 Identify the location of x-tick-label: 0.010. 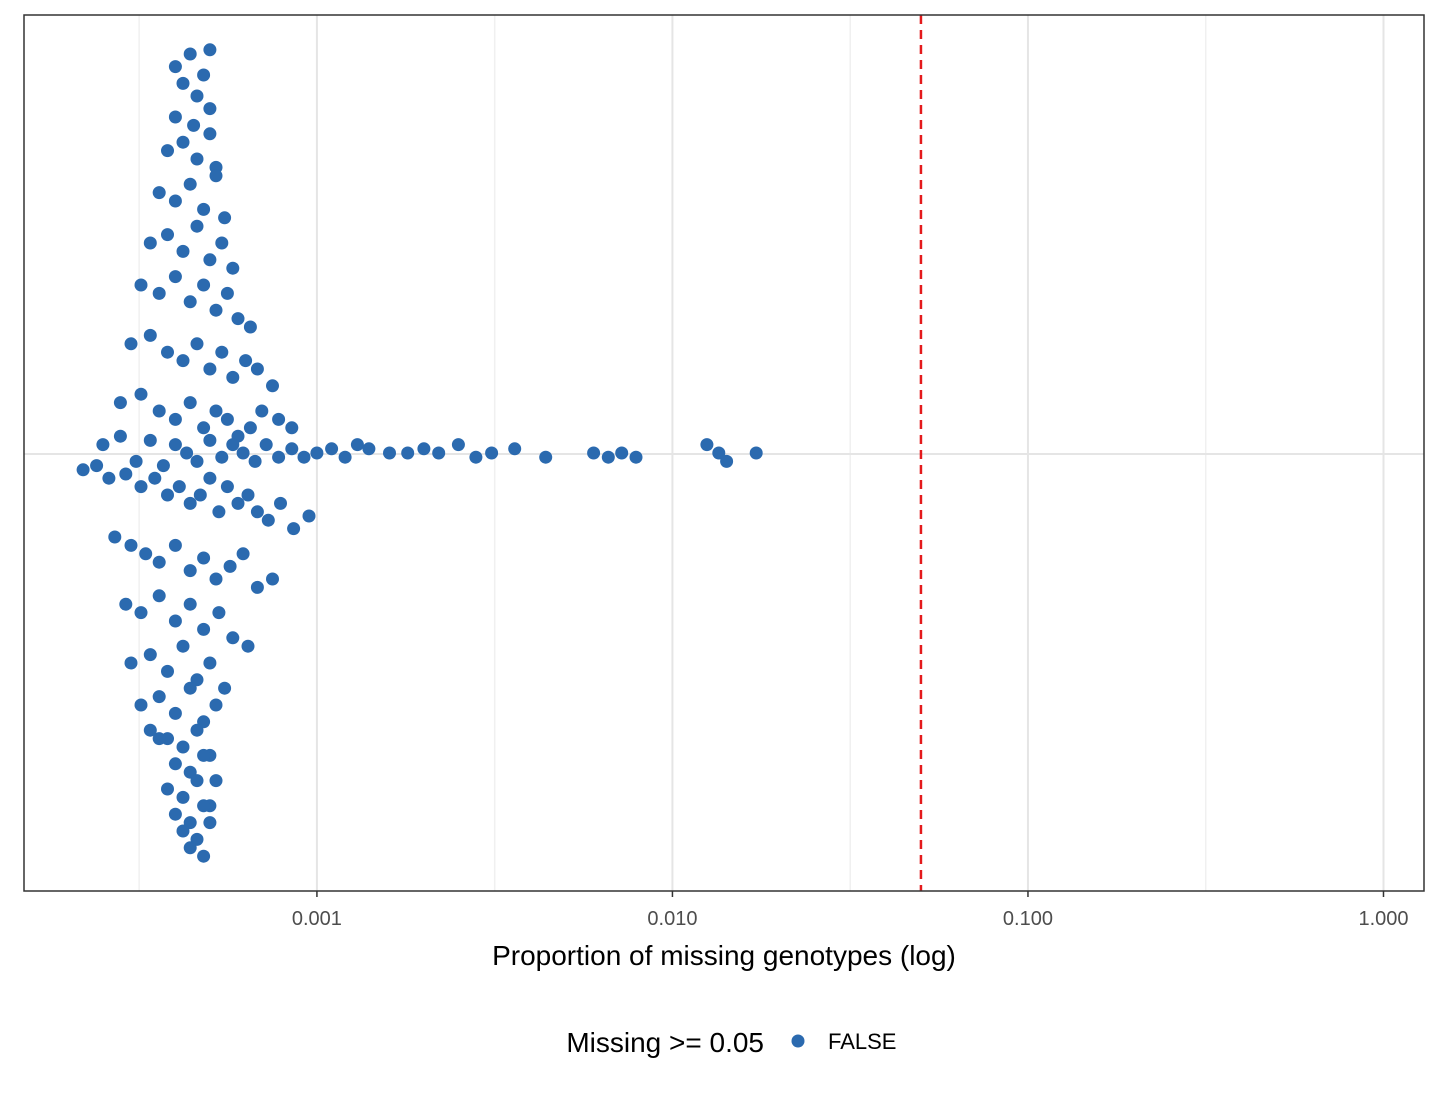
(672, 919).